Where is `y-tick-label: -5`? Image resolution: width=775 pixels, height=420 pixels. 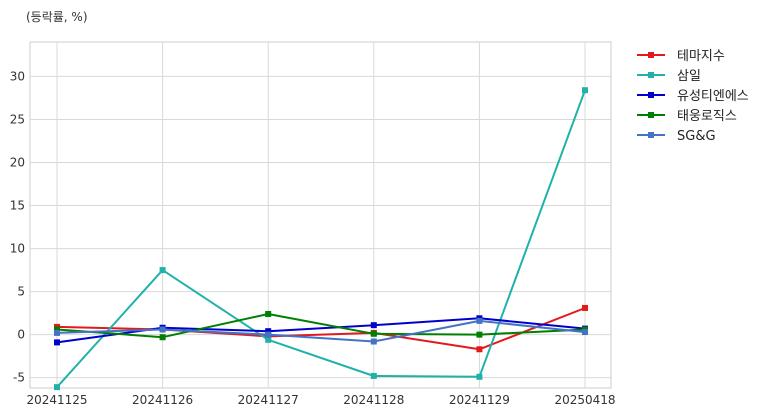 y-tick-label: -5 is located at coordinates (19, 378).